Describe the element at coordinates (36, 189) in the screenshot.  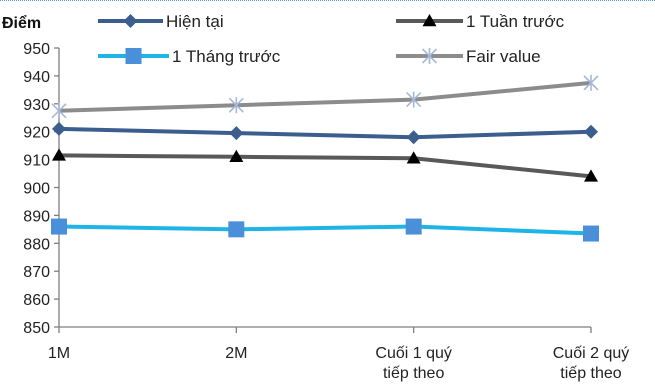
I see `y-tick-label: 900` at that location.